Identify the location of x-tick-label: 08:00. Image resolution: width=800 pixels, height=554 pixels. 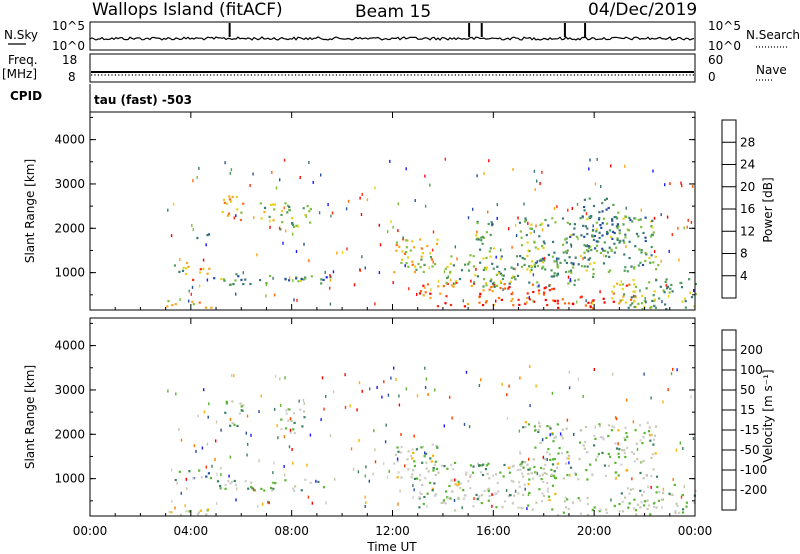
(291, 531).